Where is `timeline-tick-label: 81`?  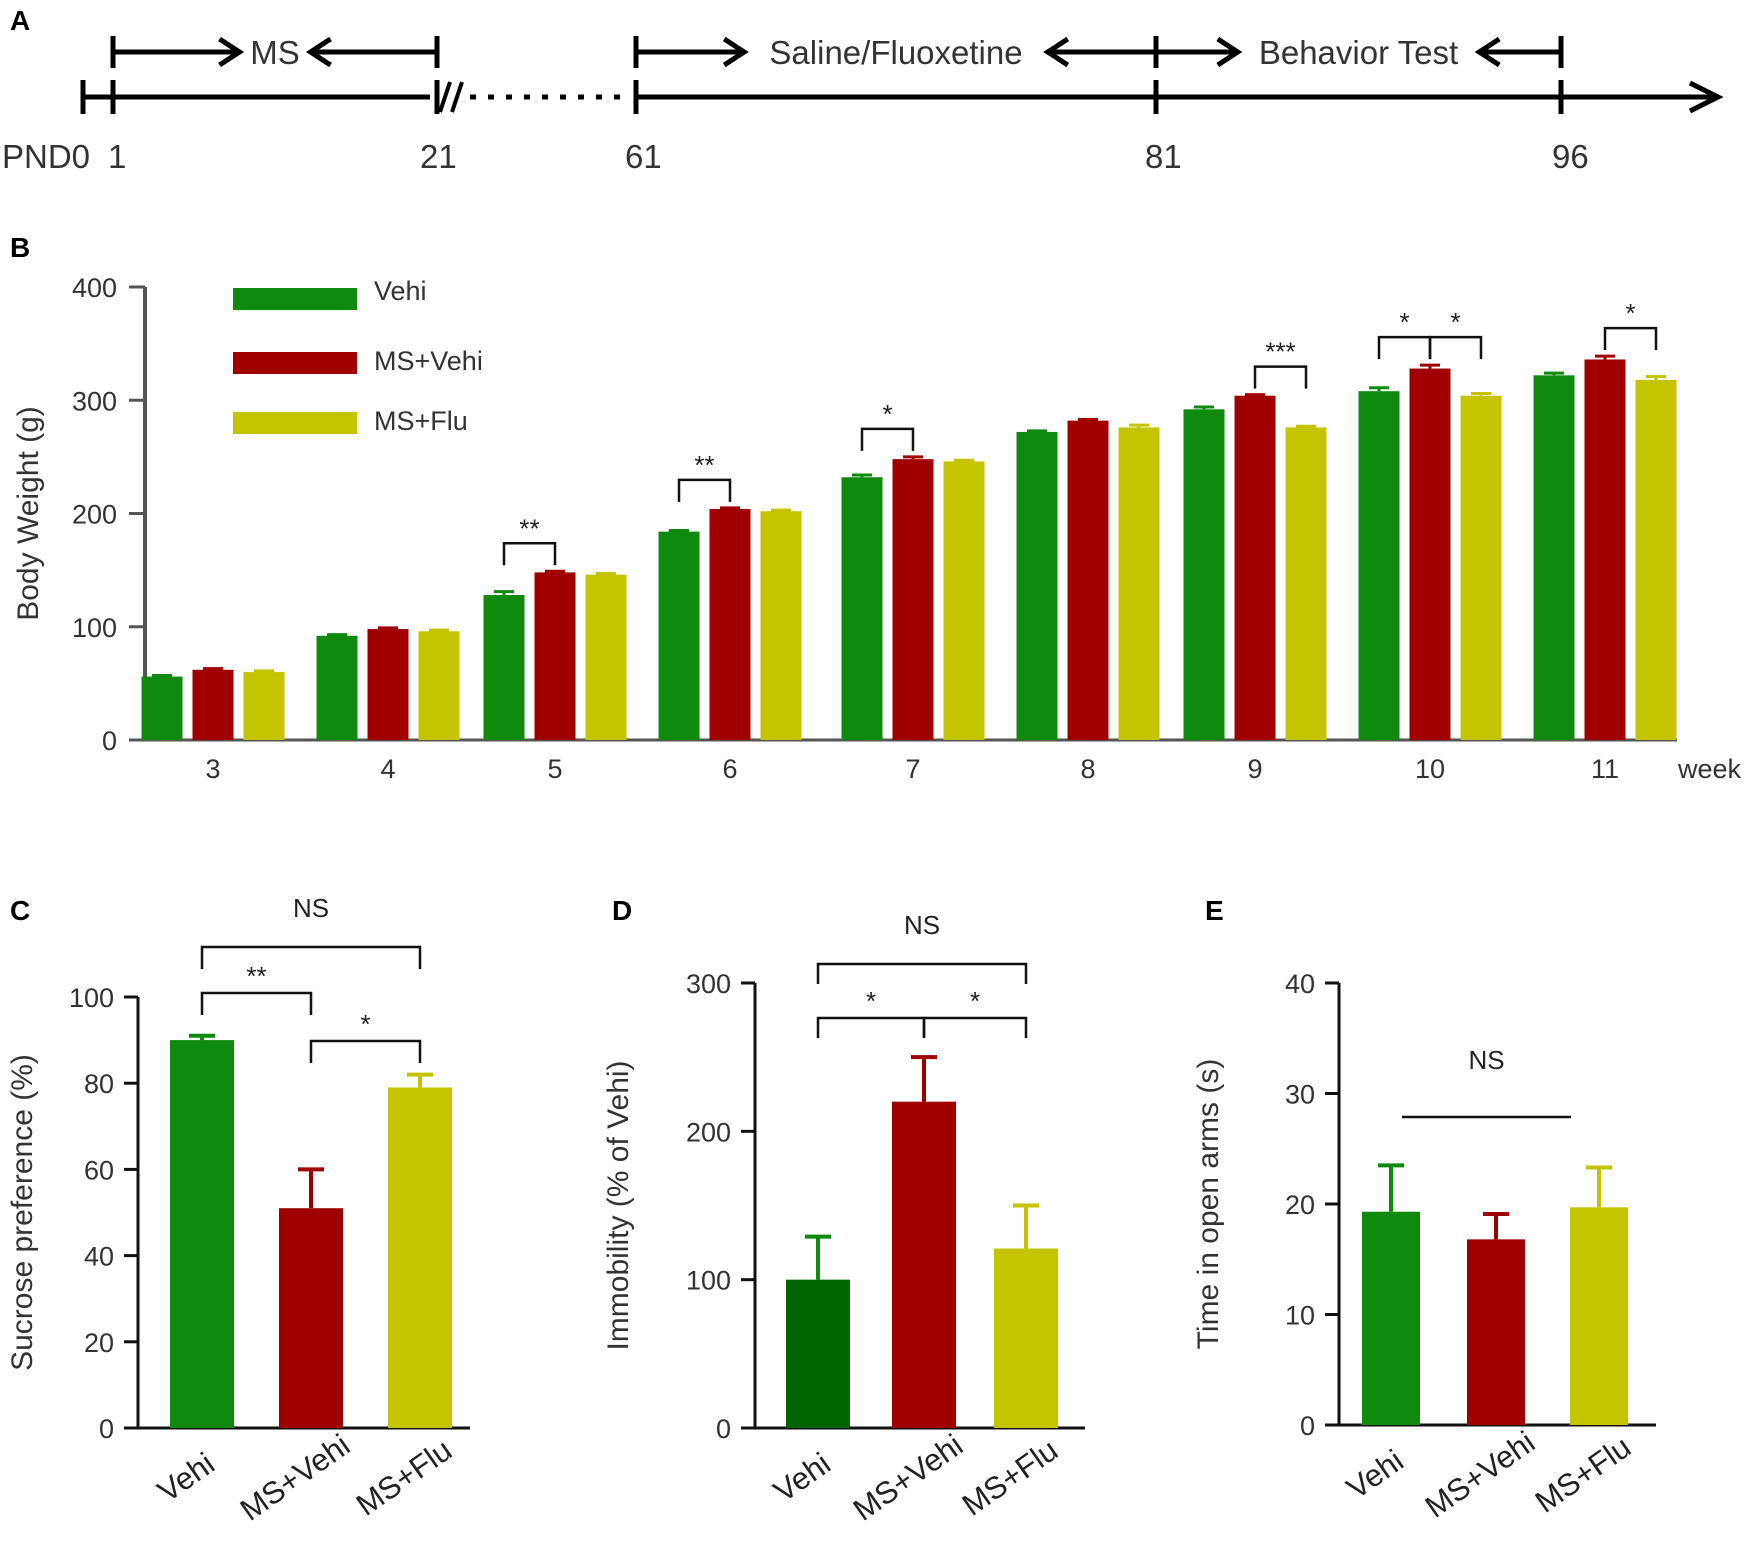 timeline-tick-label: 81 is located at coordinates (1163, 156).